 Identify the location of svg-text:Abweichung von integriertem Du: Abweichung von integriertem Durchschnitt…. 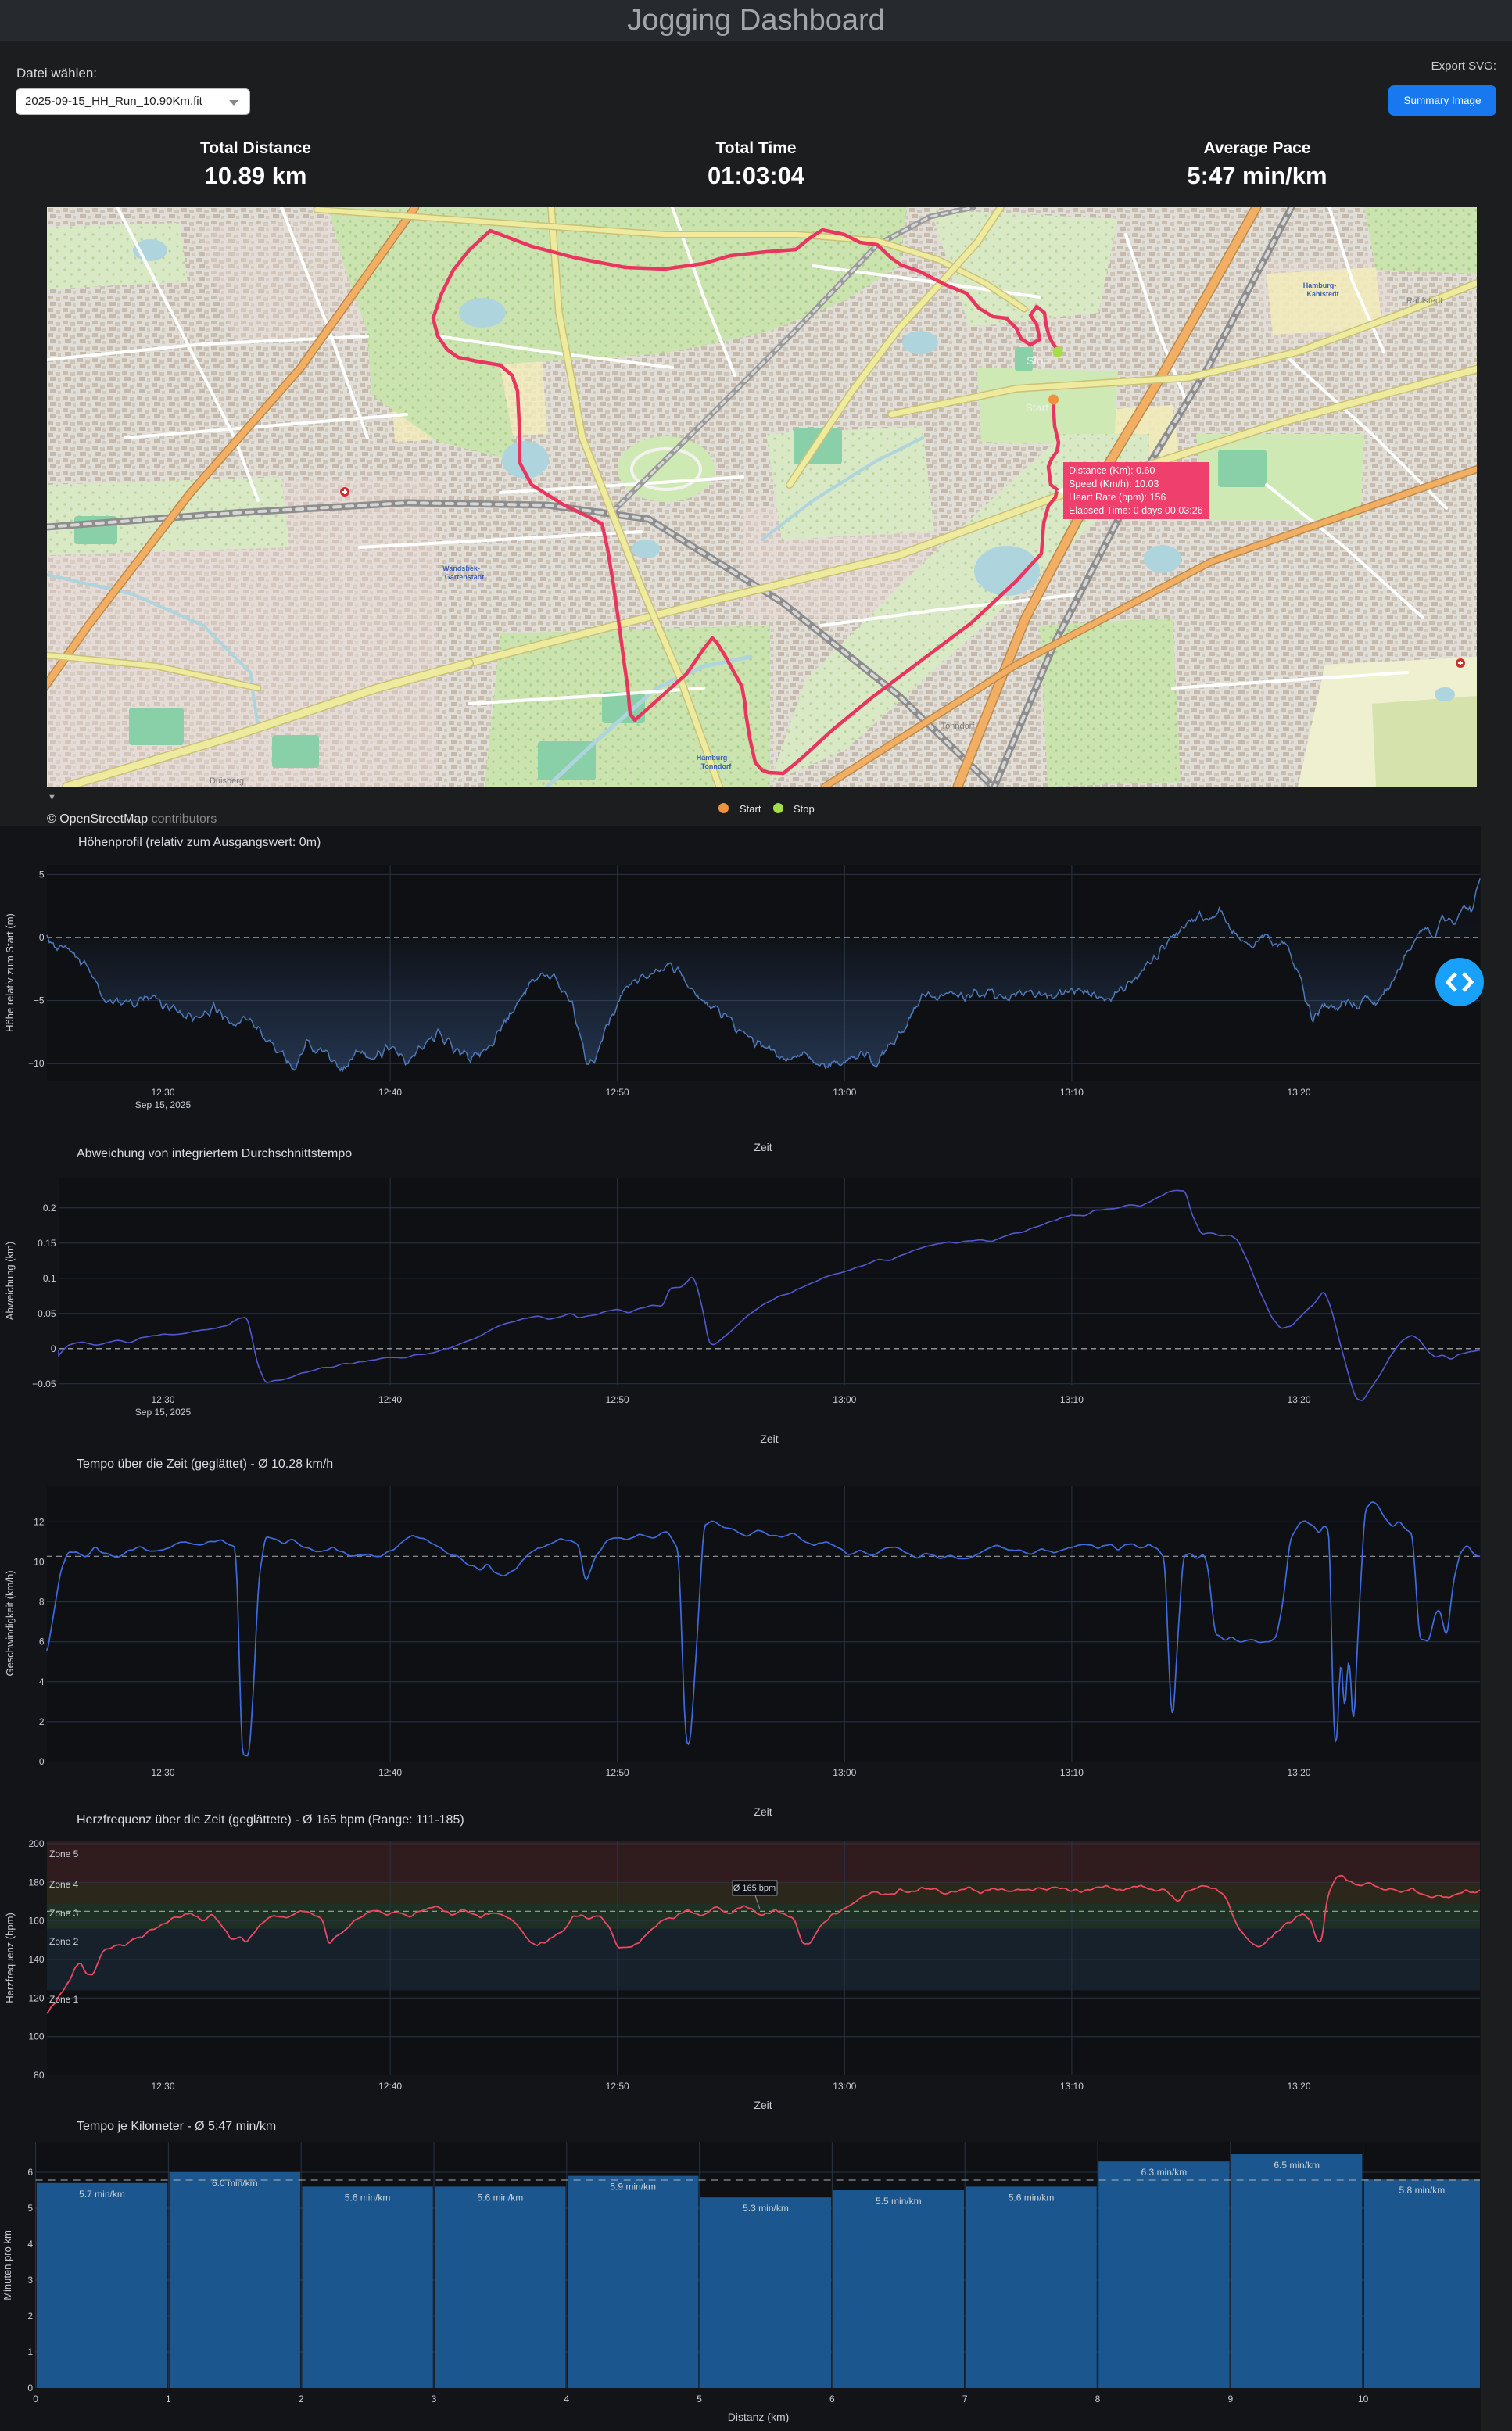
(214, 1154).